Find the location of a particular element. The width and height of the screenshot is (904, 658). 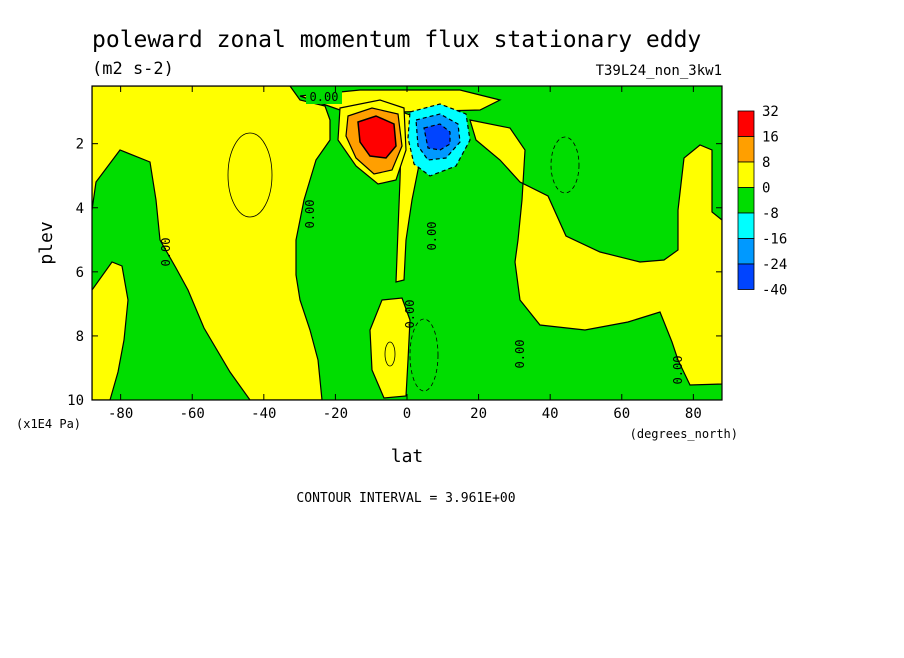

positive-cell-red is located at coordinates (377, 137).